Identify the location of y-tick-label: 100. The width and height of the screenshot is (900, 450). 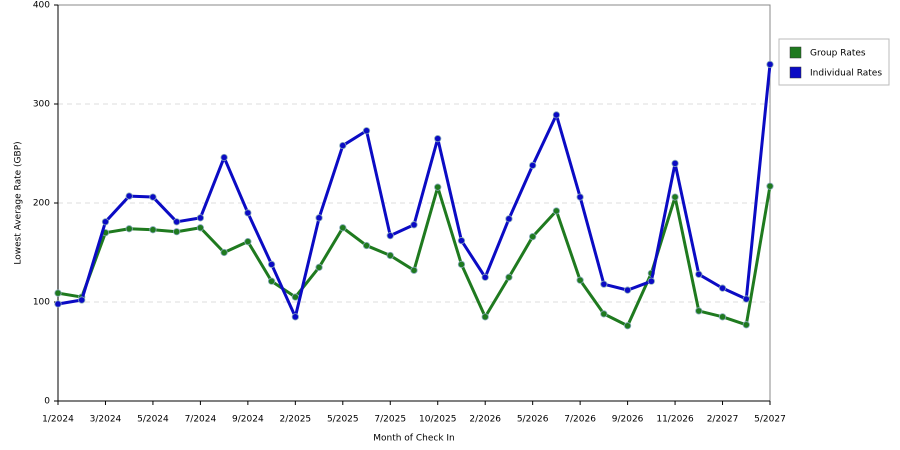
(41, 303).